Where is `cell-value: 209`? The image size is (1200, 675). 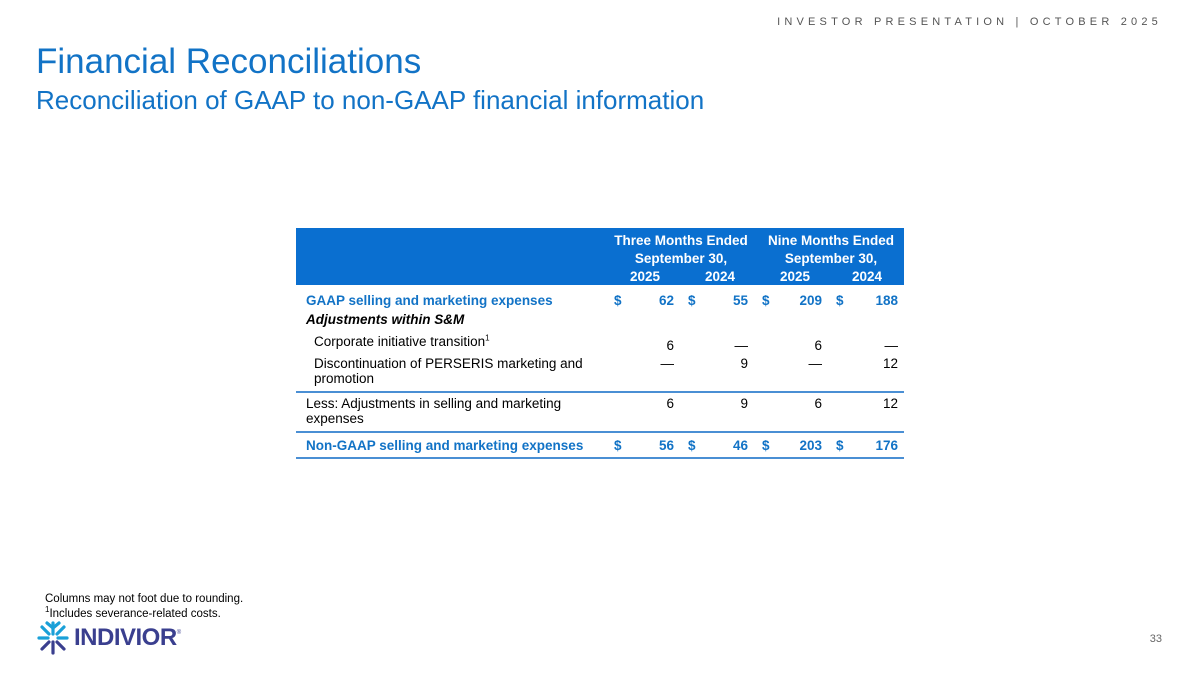
cell-value: 209 is located at coordinates (810, 300).